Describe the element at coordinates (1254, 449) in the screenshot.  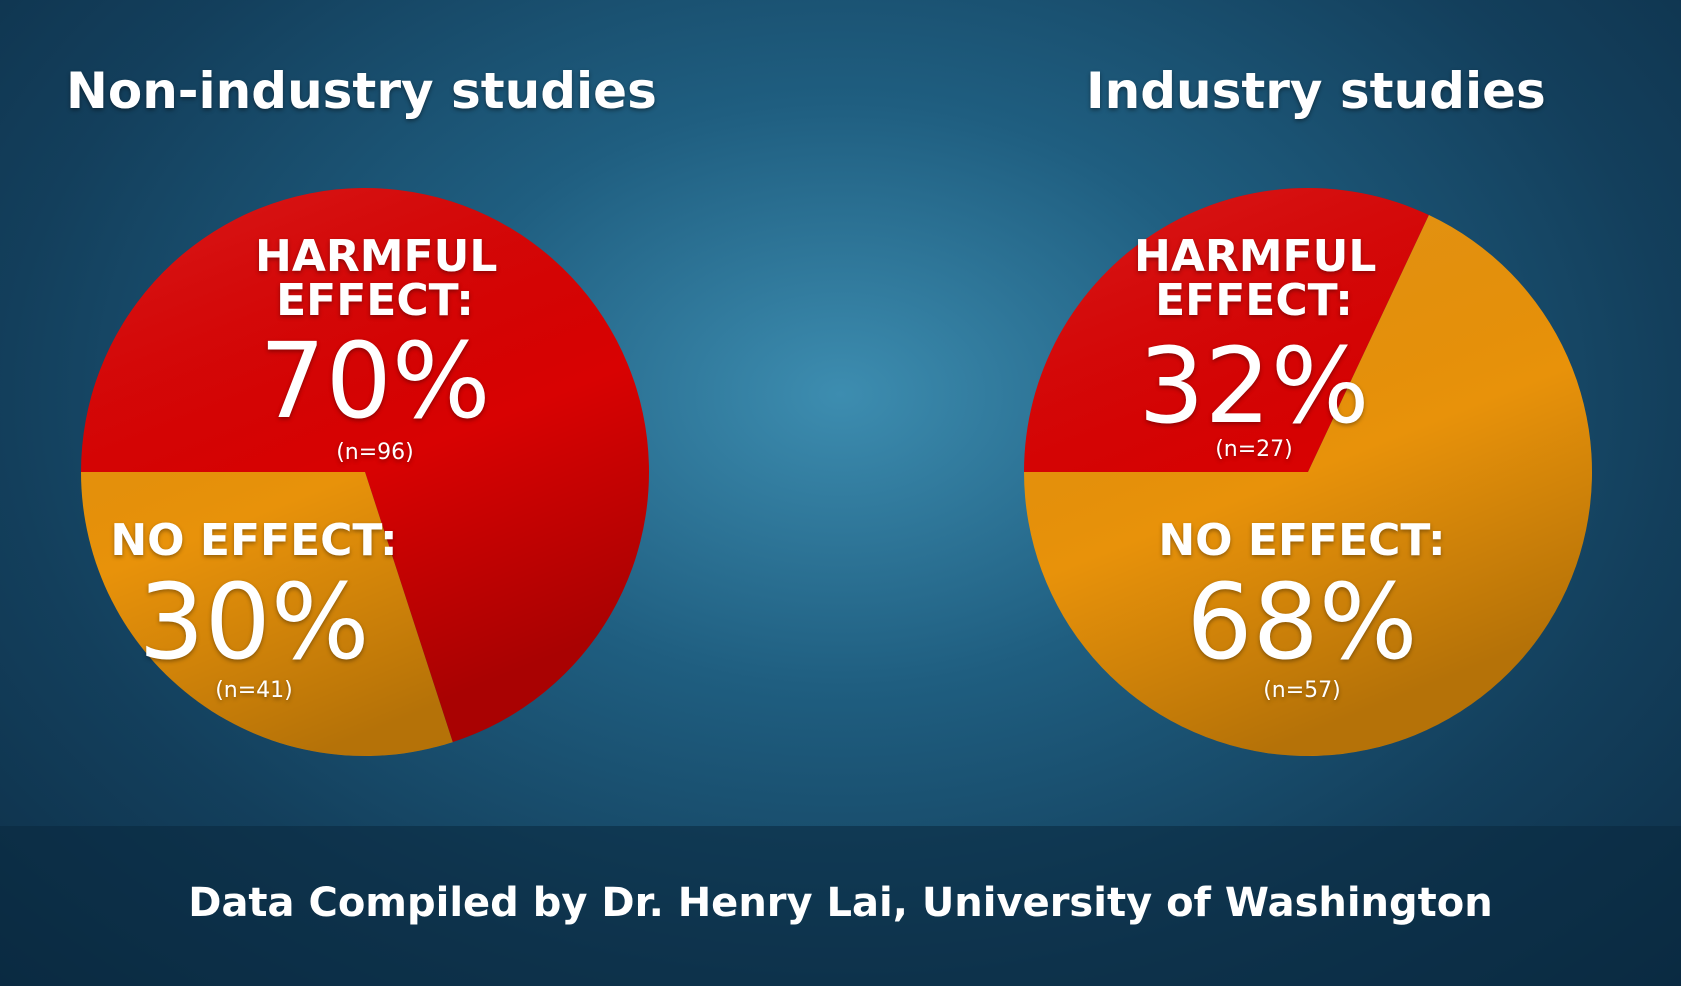
I see `slice-count: (n=27)` at that location.